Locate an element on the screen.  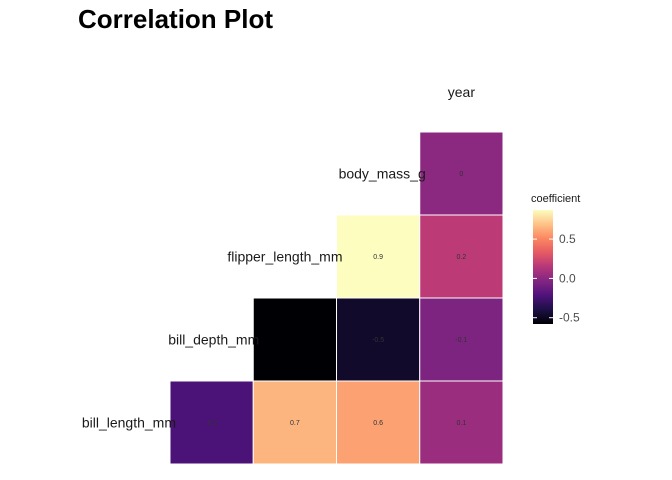
chart-title: Correlation Plot is located at coordinates (175, 19).